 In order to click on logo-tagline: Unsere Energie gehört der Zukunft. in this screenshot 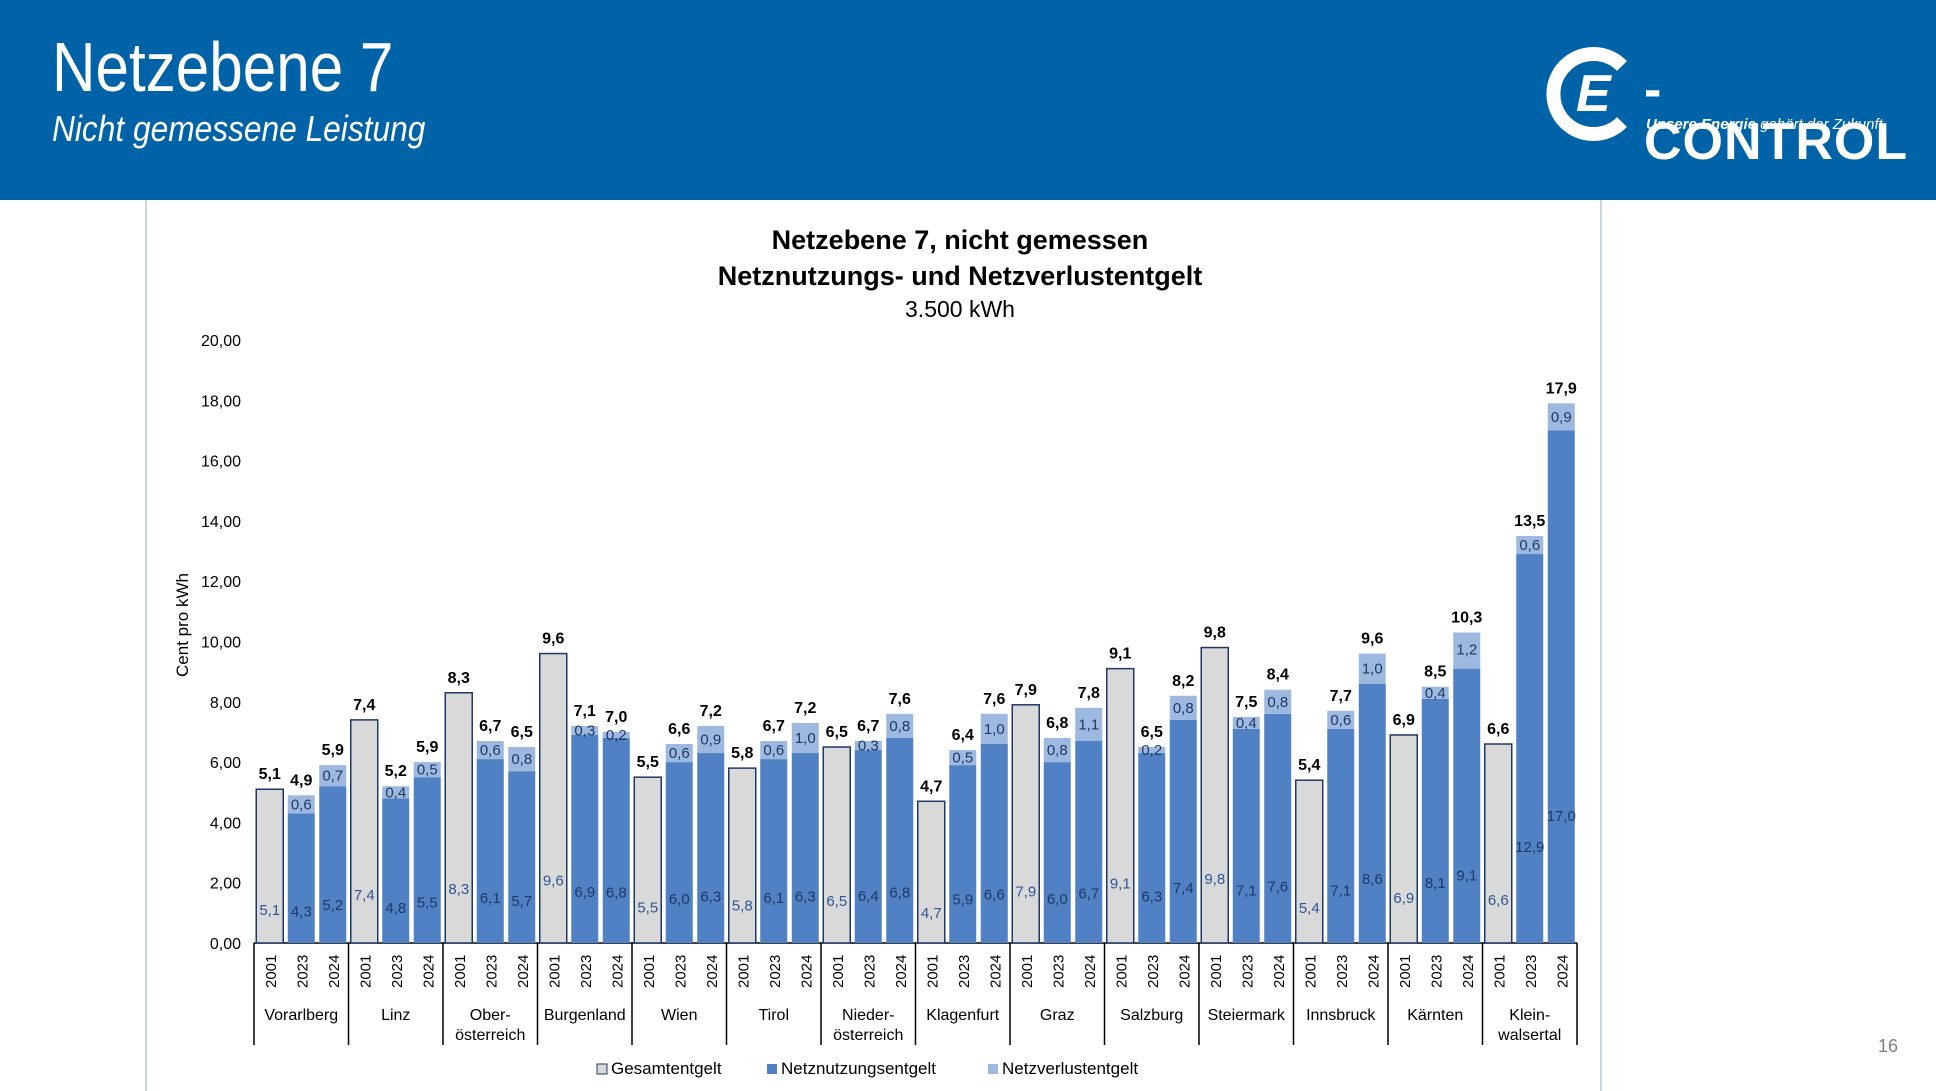, I will do `click(1766, 124)`.